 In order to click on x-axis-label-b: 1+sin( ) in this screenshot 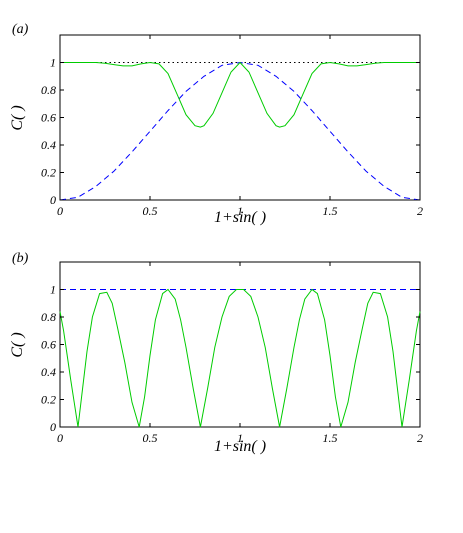, I will do `click(240, 446)`.